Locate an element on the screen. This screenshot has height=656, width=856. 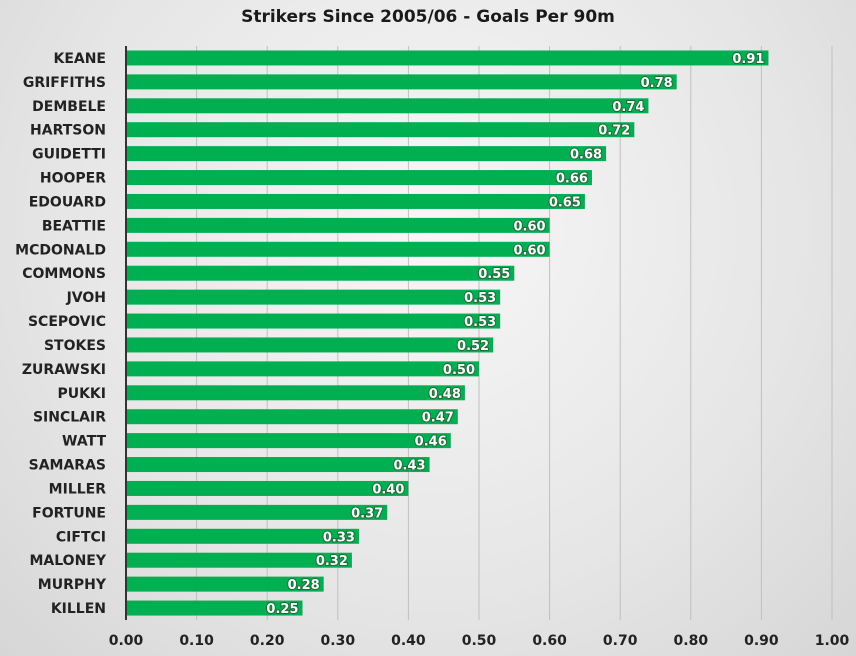
category-label: EDOUARD is located at coordinates (67, 202).